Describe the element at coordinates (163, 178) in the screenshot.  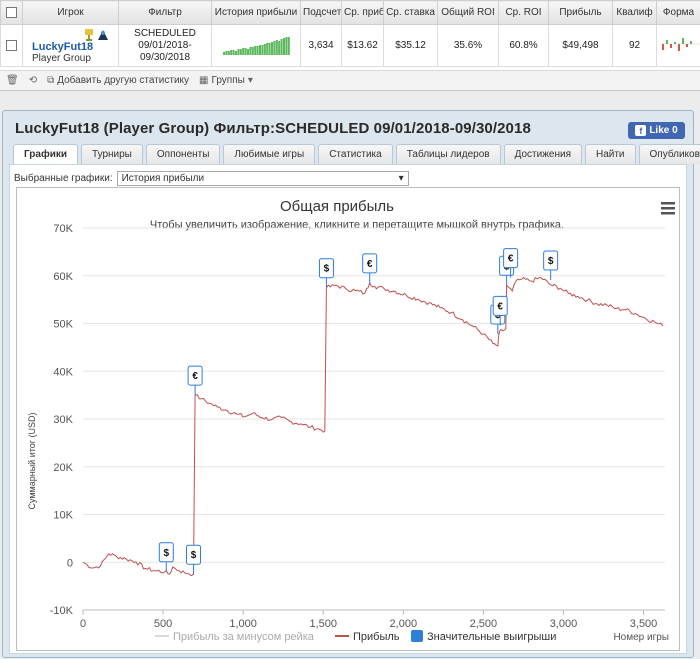
I see `chart-selector-value: История прибыли` at that location.